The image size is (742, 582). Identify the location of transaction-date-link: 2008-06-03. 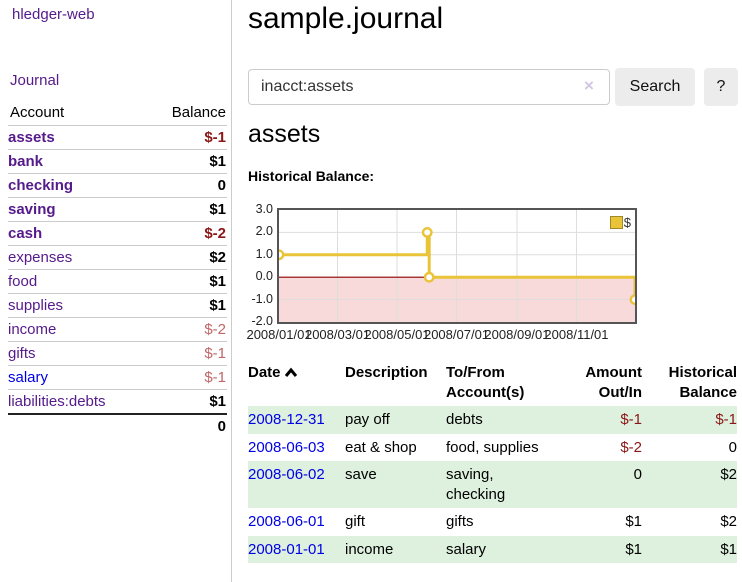
(286, 447).